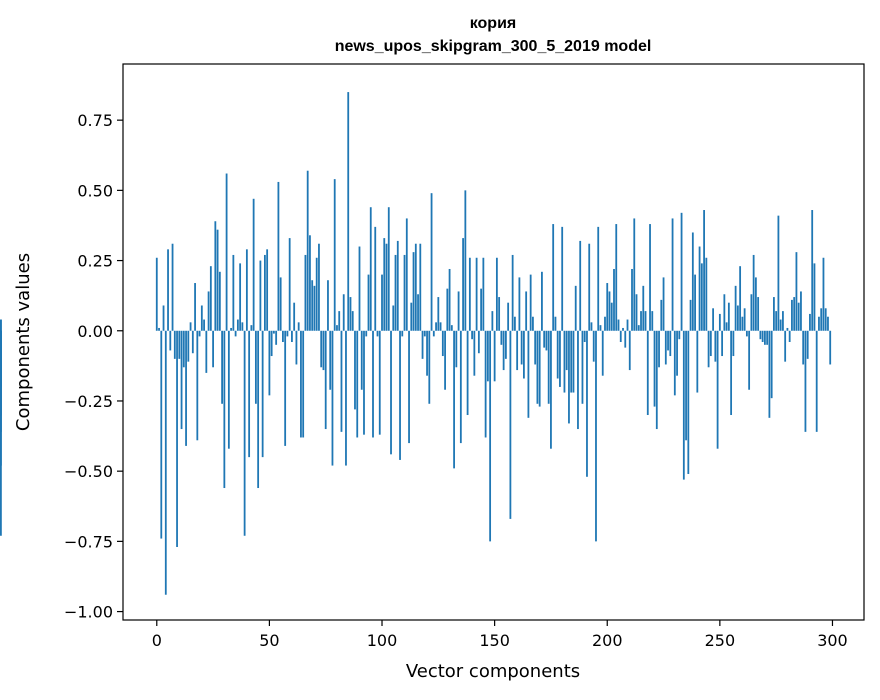 The image size is (880, 700). What do you see at coordinates (93, 366) in the screenshot?
I see `y-axis: −1.00 −0.75 −0.50 −0.25 0.00 0.25 0.50 0.75` at bounding box center [93, 366].